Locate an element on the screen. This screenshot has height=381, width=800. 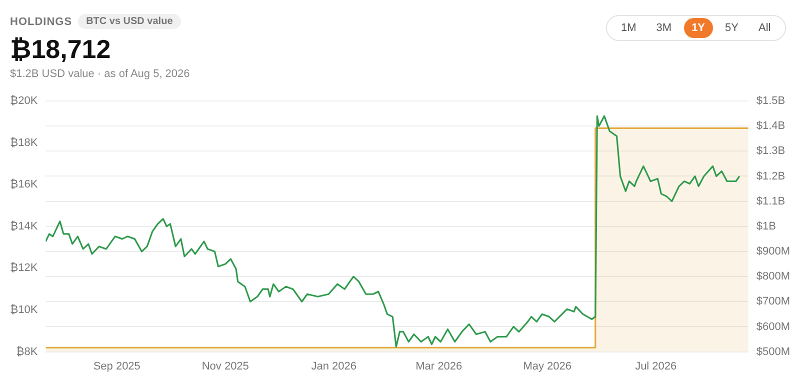
y2-tick-label: $1.2B is located at coordinates (771, 176).